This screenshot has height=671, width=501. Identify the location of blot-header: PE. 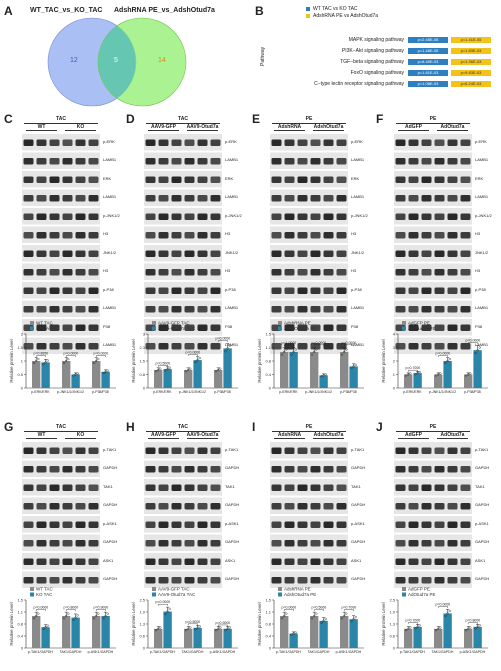
(433, 427).